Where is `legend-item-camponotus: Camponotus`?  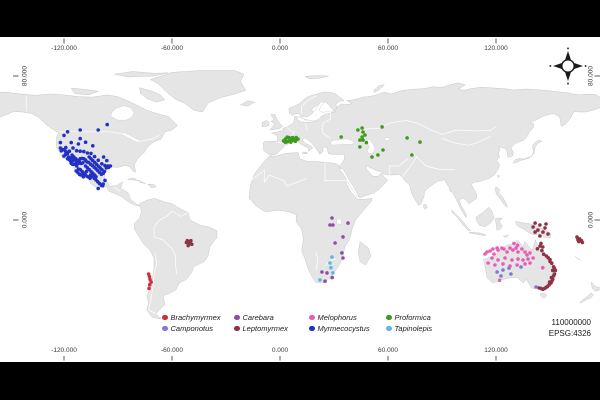 legend-item-camponotus: Camponotus is located at coordinates (197, 328).